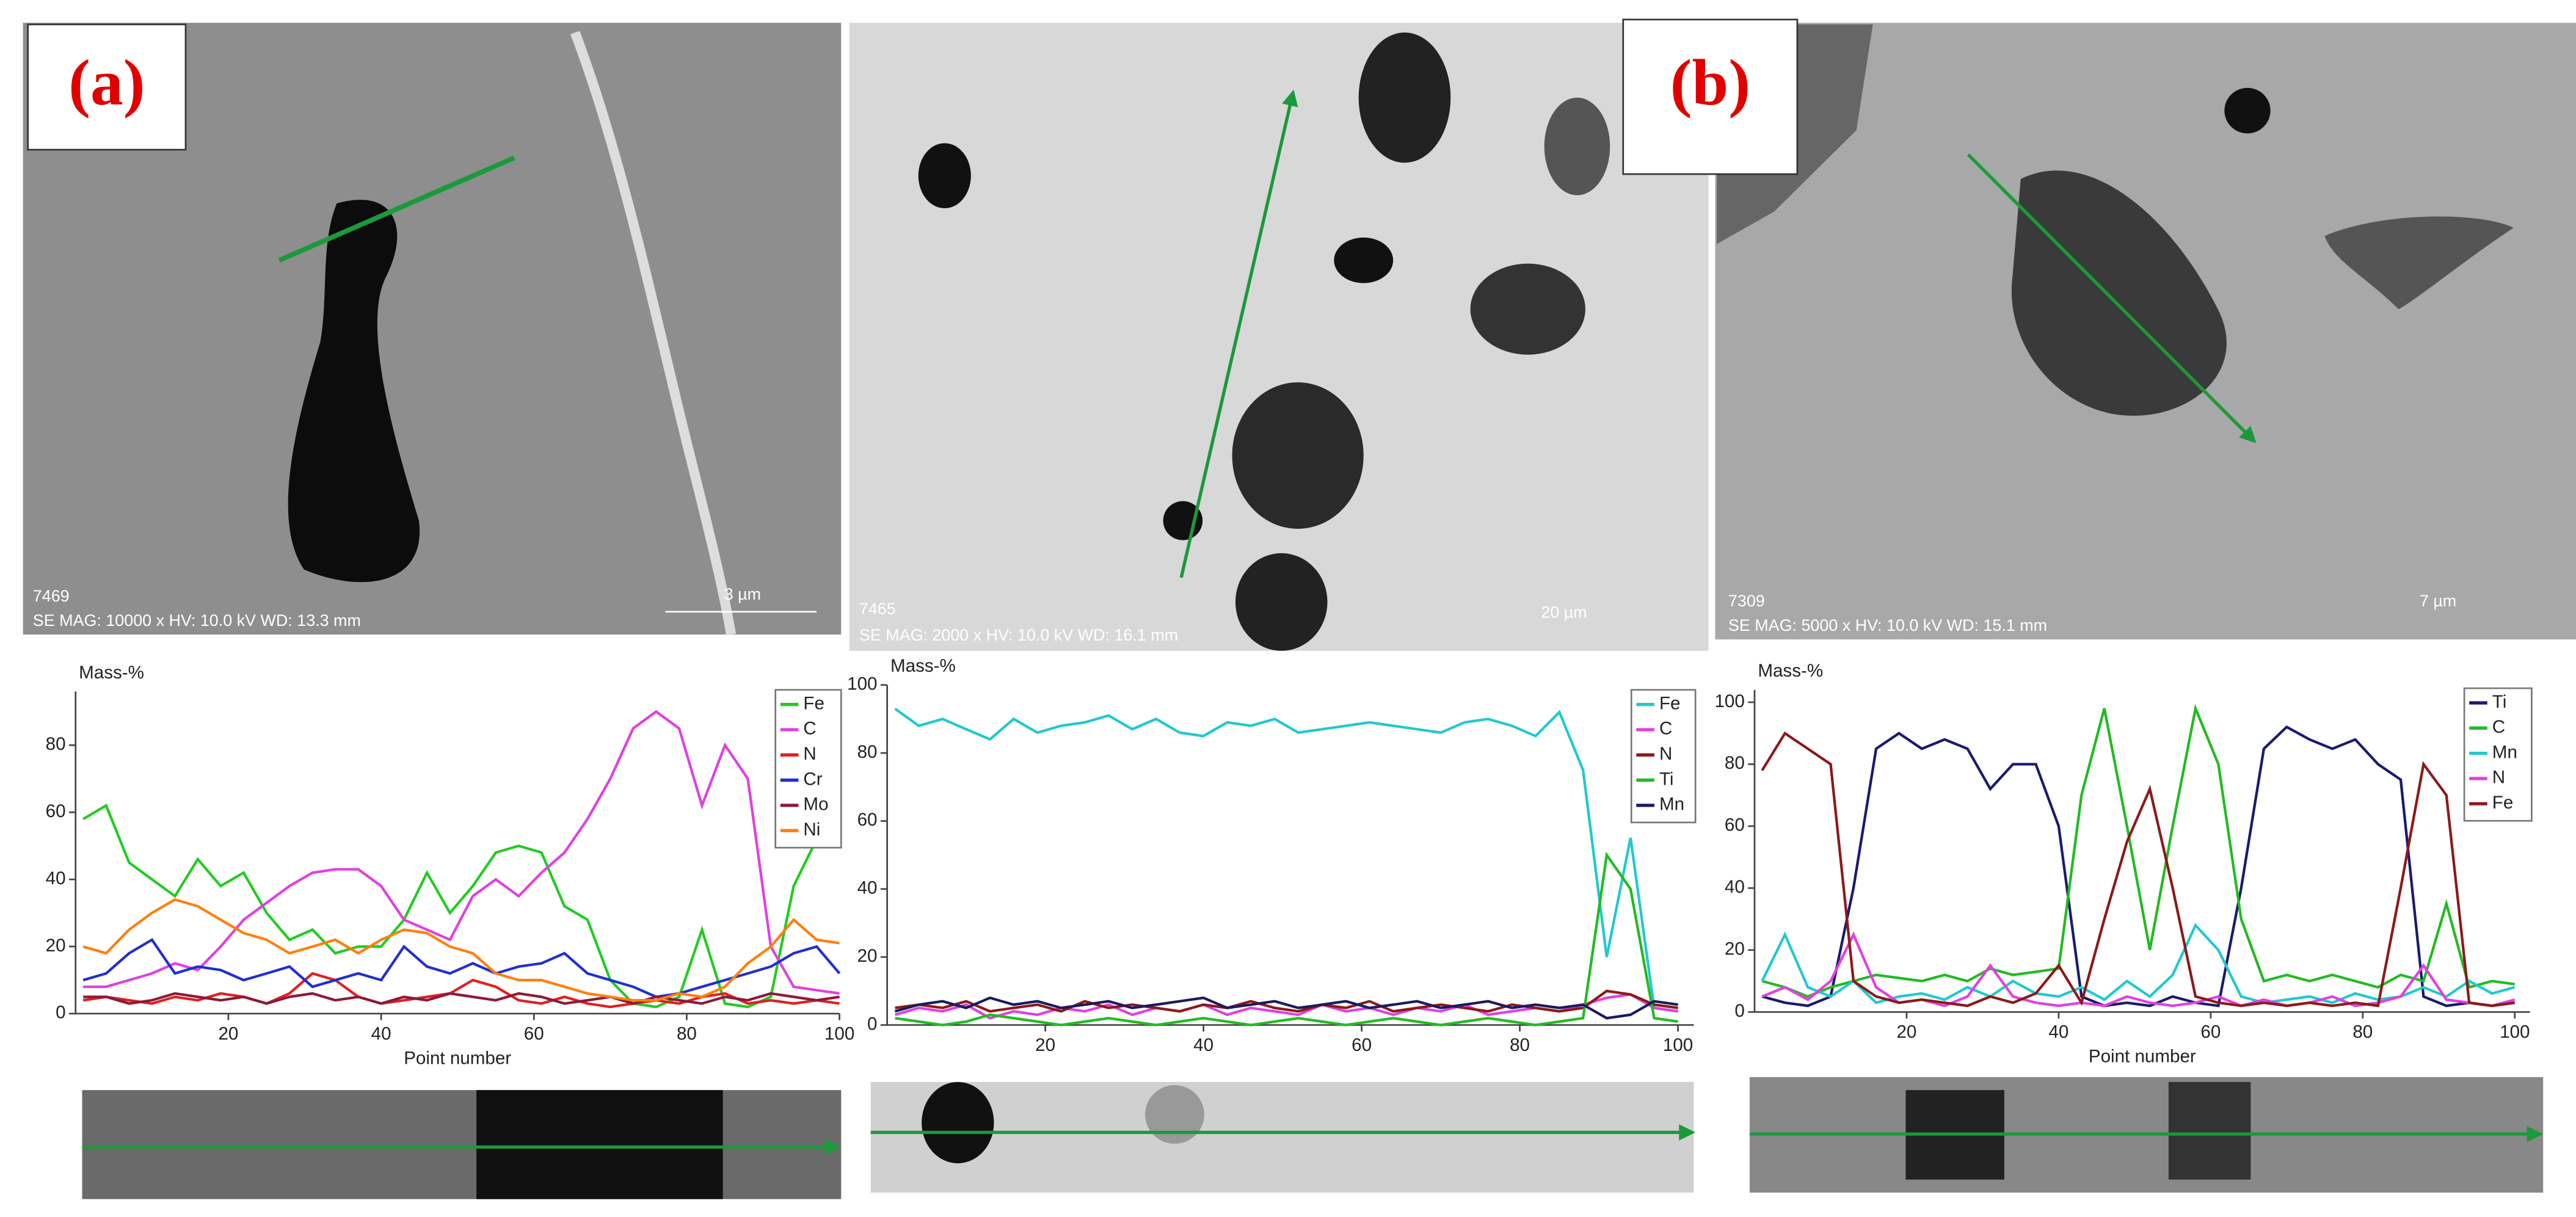 The width and height of the screenshot is (2576, 1217). Describe the element at coordinates (816, 804) in the screenshot. I see `legend-label: Mo` at that location.